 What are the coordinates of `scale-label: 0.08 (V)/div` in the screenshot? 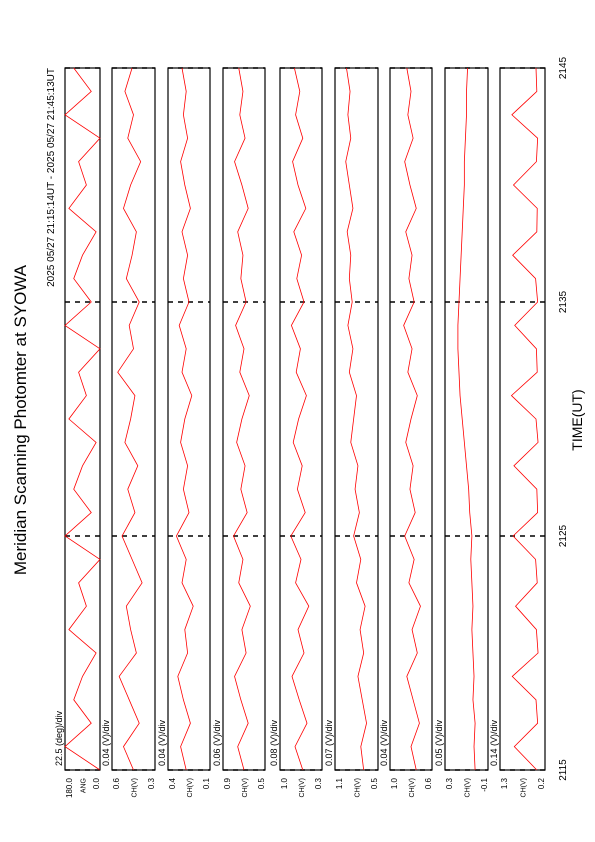 It's located at (274, 742).